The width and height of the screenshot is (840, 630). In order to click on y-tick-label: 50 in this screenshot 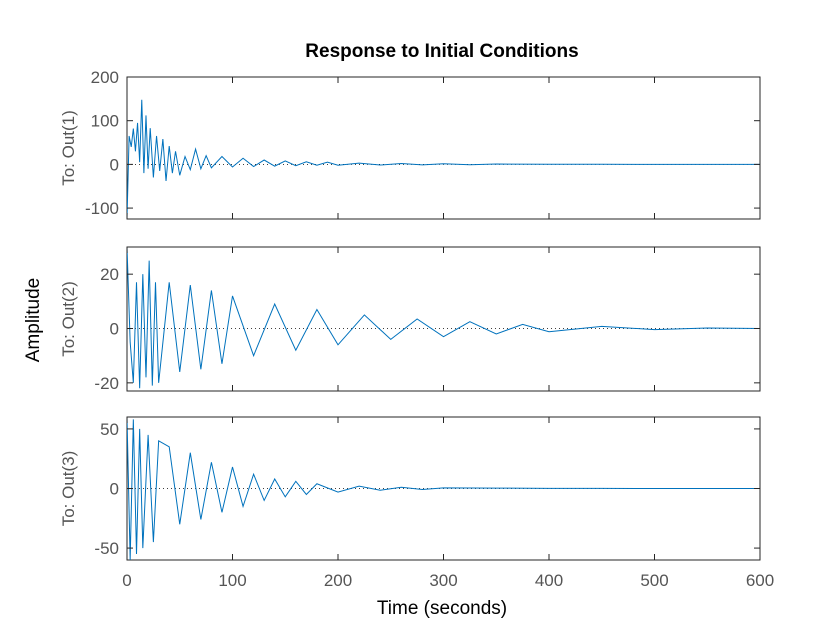, I will do `click(109, 429)`.